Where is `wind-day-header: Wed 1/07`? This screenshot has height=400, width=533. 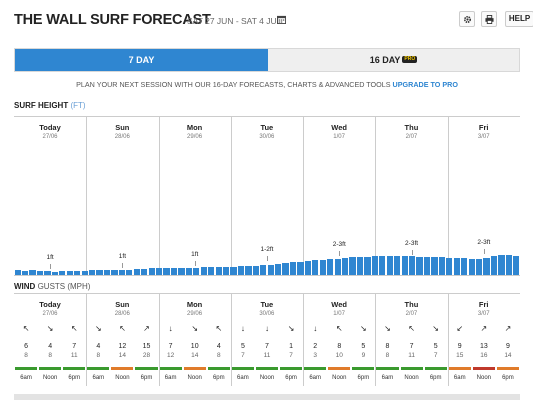
wind-day-header: Wed 1/07 is located at coordinates (339, 308).